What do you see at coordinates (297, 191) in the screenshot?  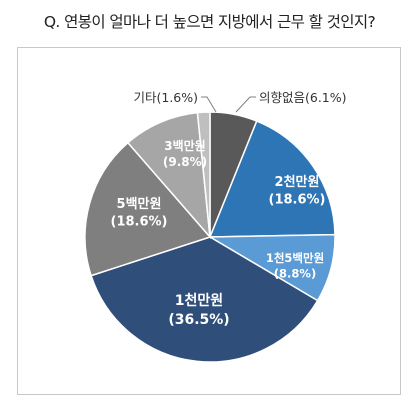 I see `slice-label-1: 2천만원 (18.6%)` at bounding box center [297, 191].